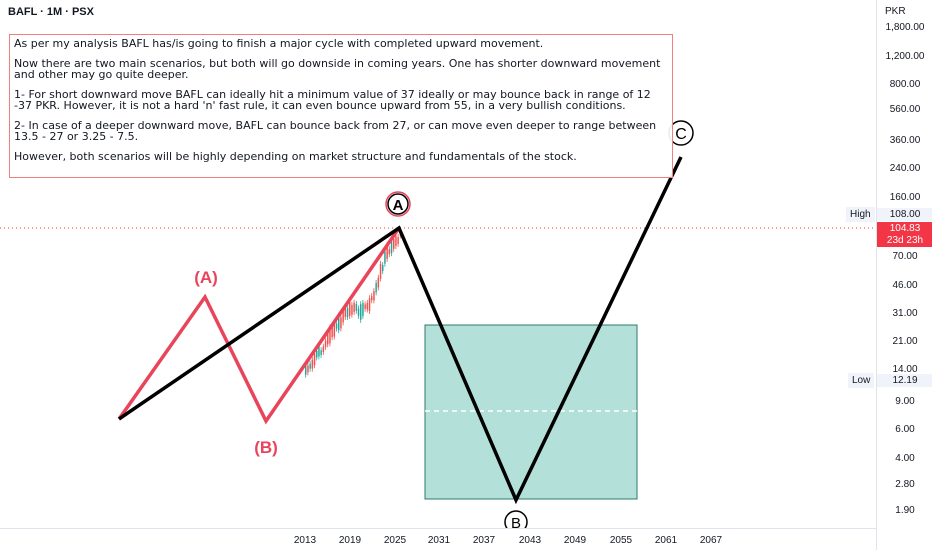 The height and width of the screenshot is (551, 932). What do you see at coordinates (905, 109) in the screenshot?
I see `price-tick: 560.00` at bounding box center [905, 109].